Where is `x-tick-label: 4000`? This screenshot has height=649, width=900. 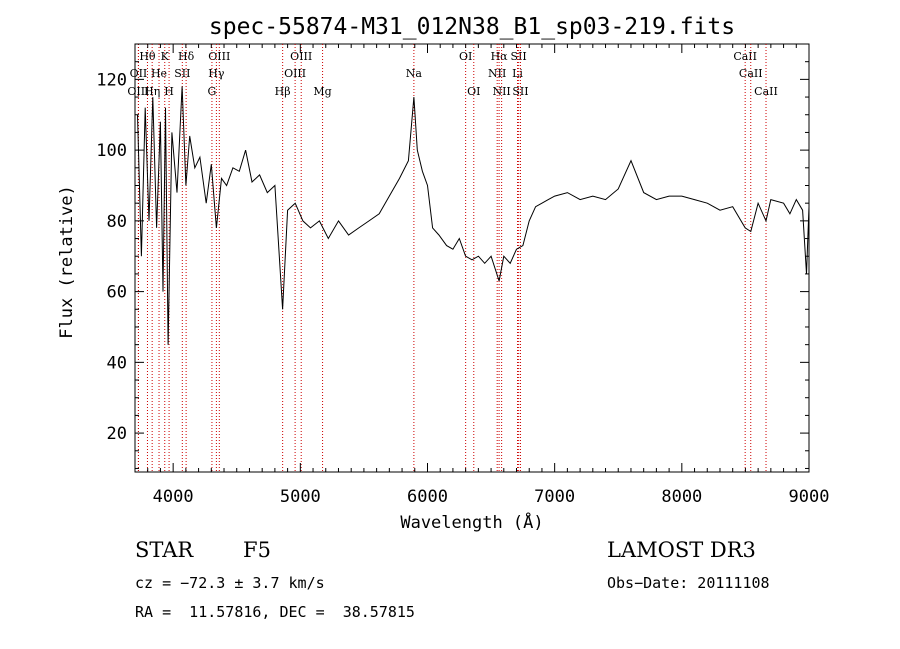 x-tick-label: 4000 is located at coordinates (173, 497).